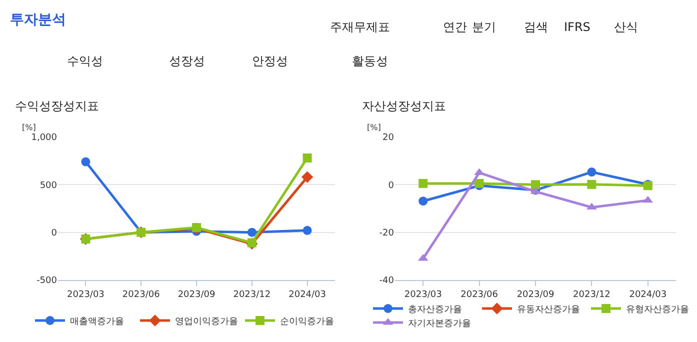  What do you see at coordinates (38, 20) in the screenshot?
I see `text: 투자분석` at bounding box center [38, 20].